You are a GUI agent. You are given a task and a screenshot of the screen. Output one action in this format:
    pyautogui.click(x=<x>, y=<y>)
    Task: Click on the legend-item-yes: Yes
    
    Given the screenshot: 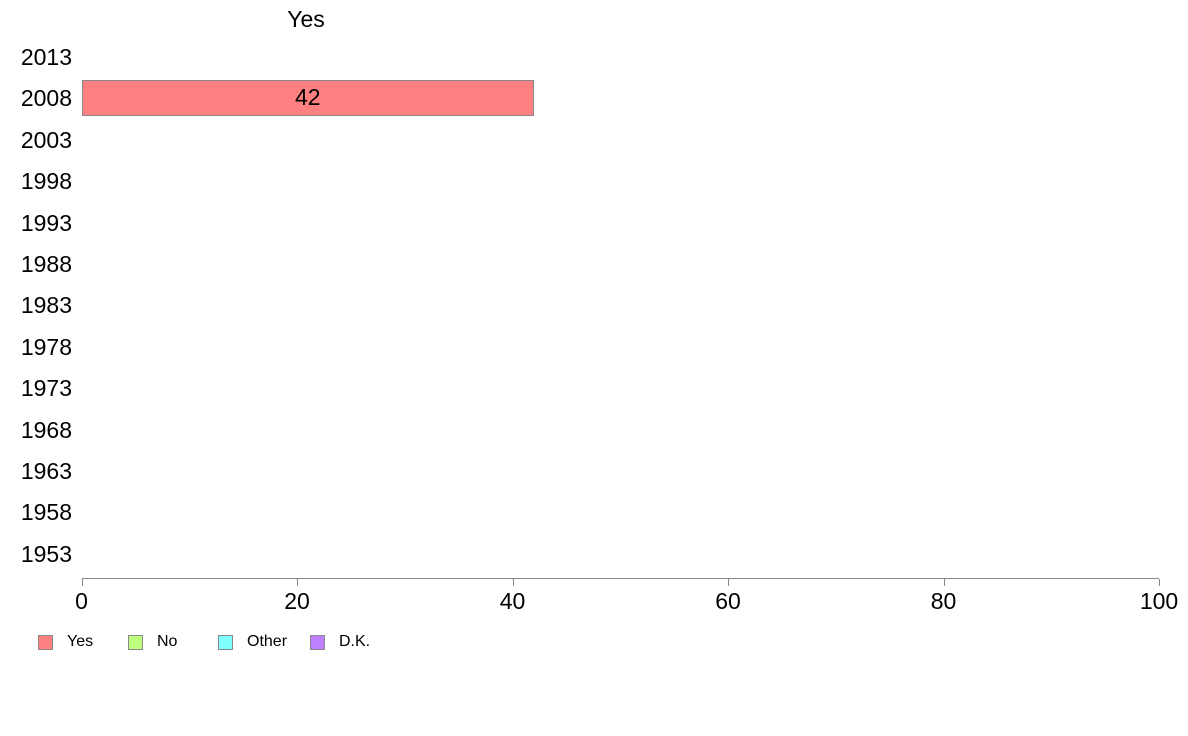 What is the action you would take?
    pyautogui.click(x=65, y=642)
    